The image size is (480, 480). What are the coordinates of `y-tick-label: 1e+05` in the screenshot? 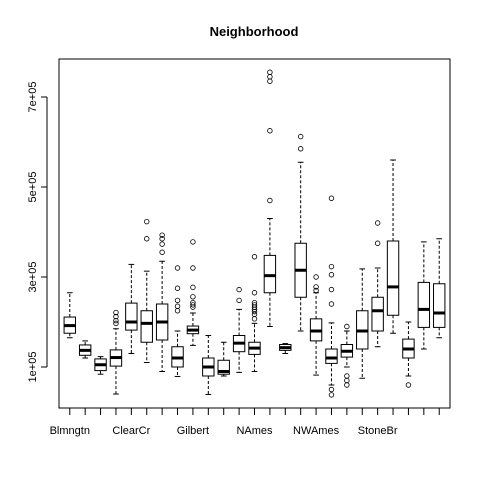 It's located at (33, 367).